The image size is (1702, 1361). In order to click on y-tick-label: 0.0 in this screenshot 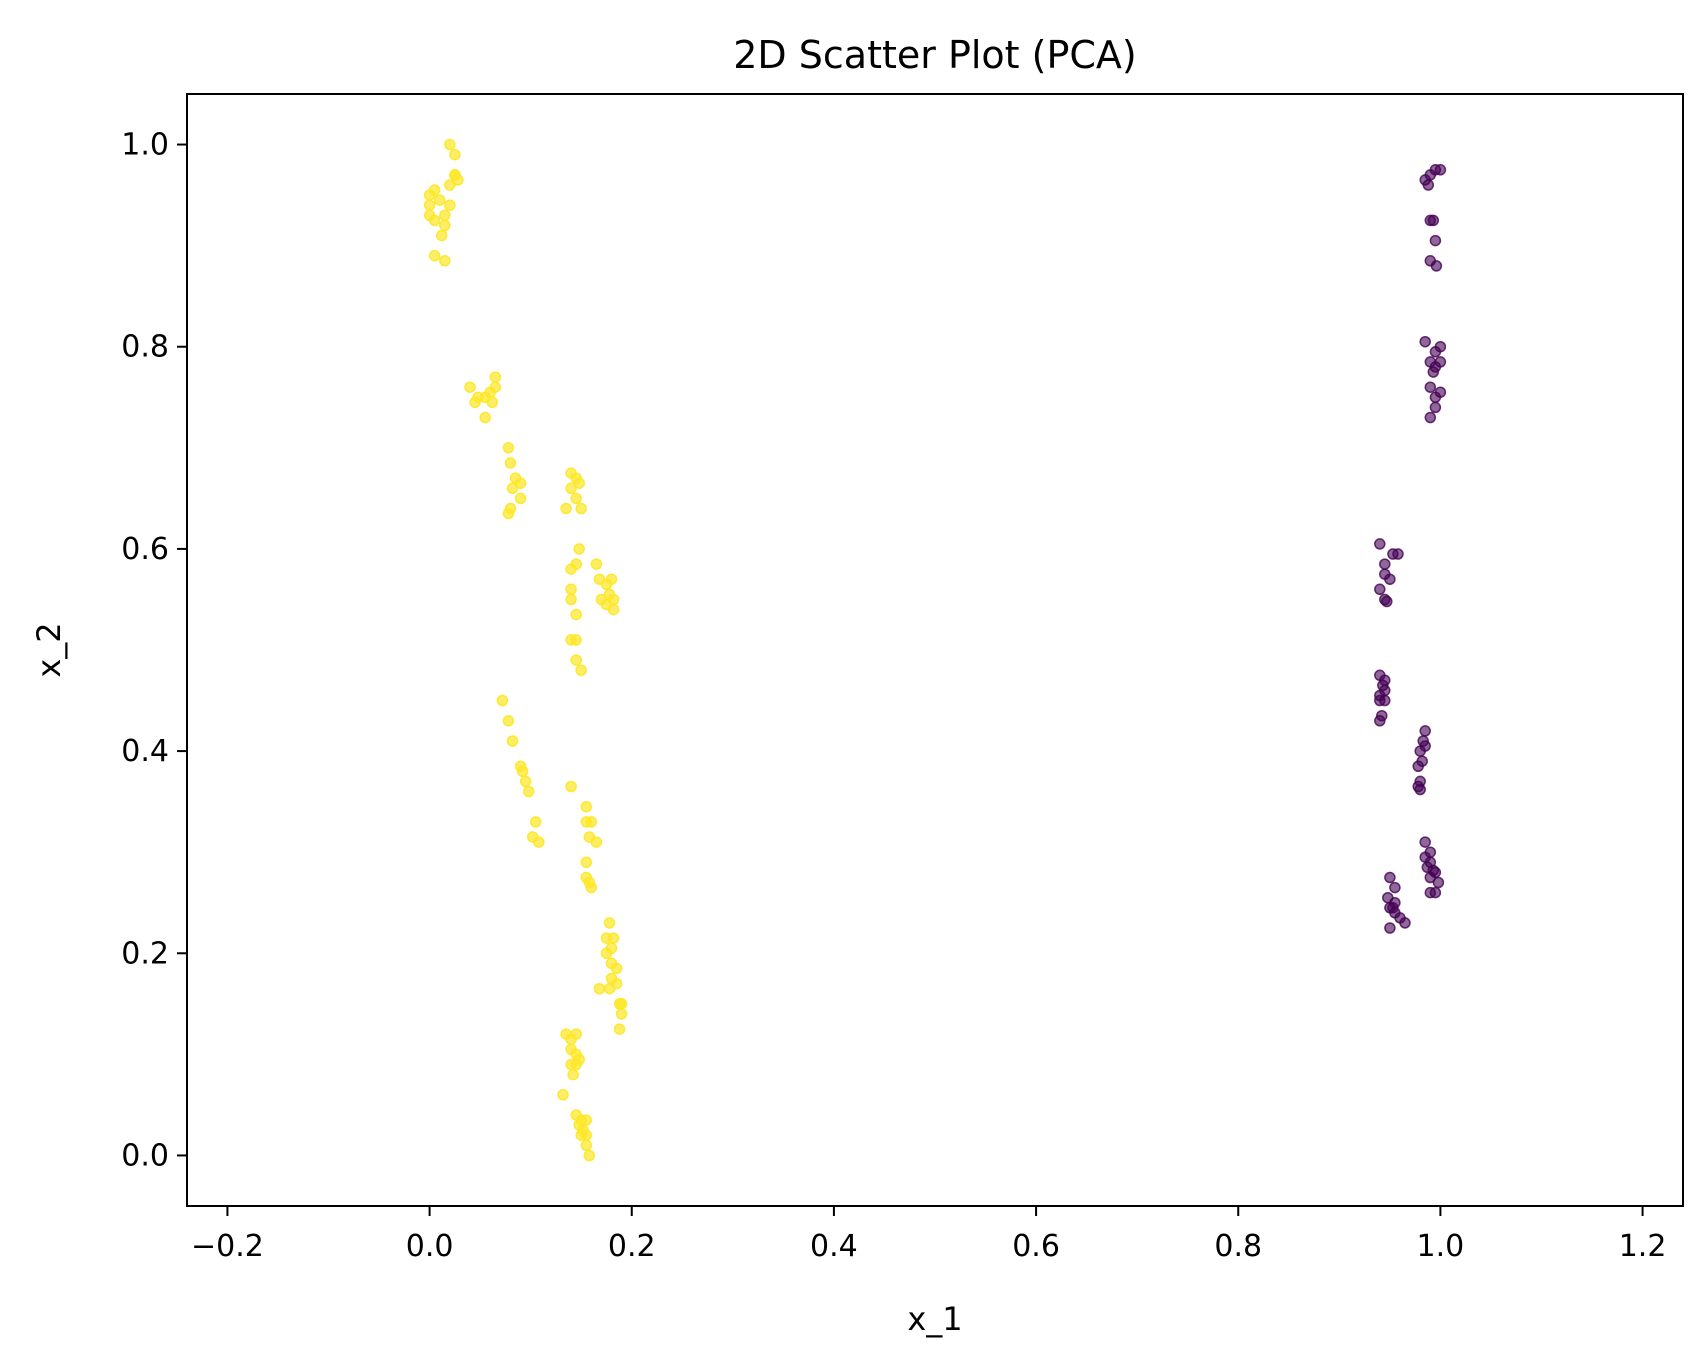, I will do `click(145, 1155)`.